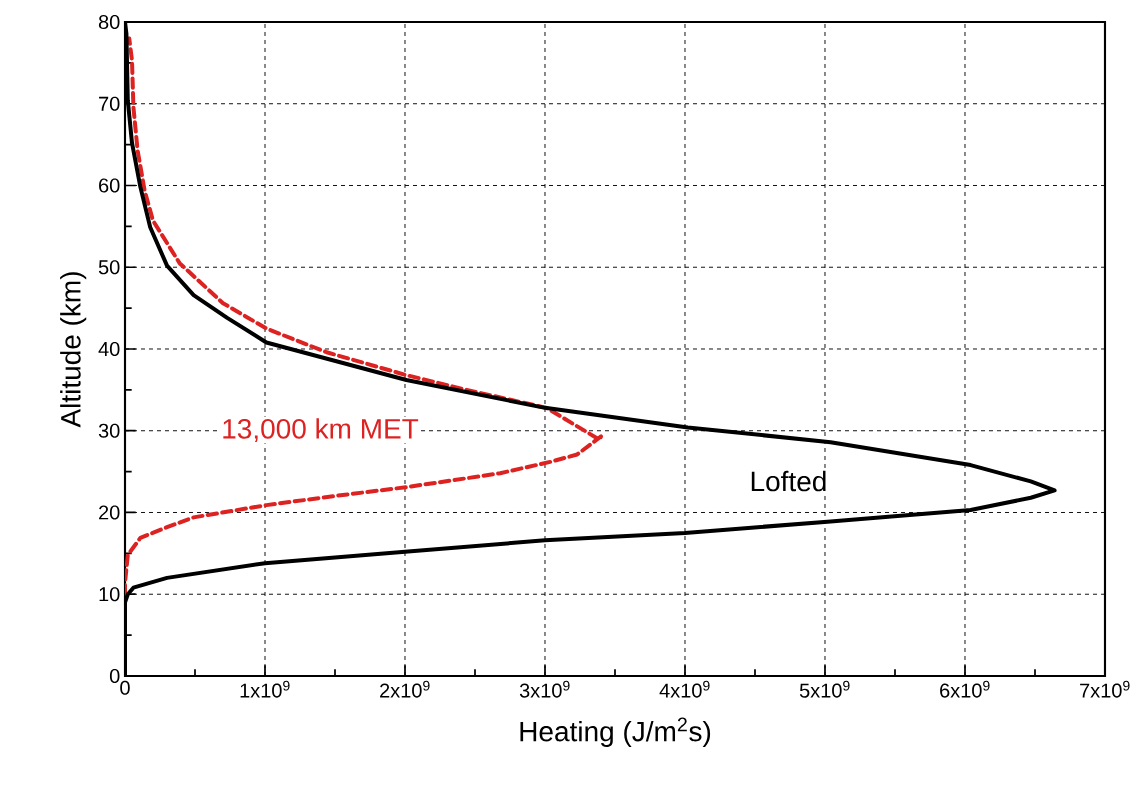 This screenshot has height=812, width=1146. Describe the element at coordinates (544, 689) in the screenshot. I see `x-tick-label: 3x10$^{9}$` at that location.